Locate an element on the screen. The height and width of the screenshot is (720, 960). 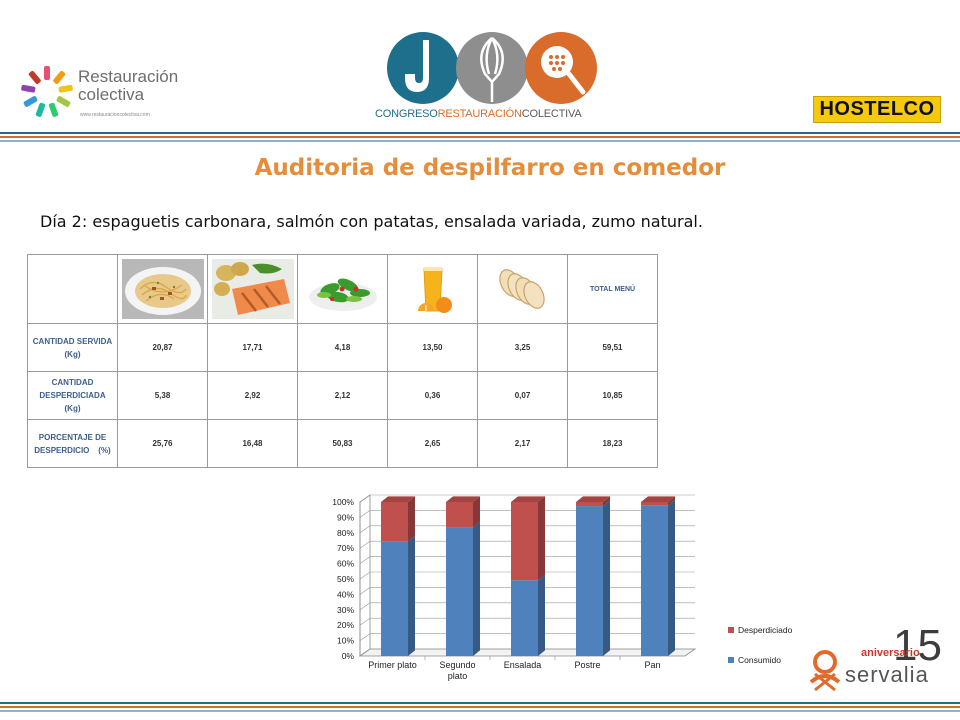
row-label: CANTIDAD SERVIDA (Kg) is located at coordinates (72, 347).